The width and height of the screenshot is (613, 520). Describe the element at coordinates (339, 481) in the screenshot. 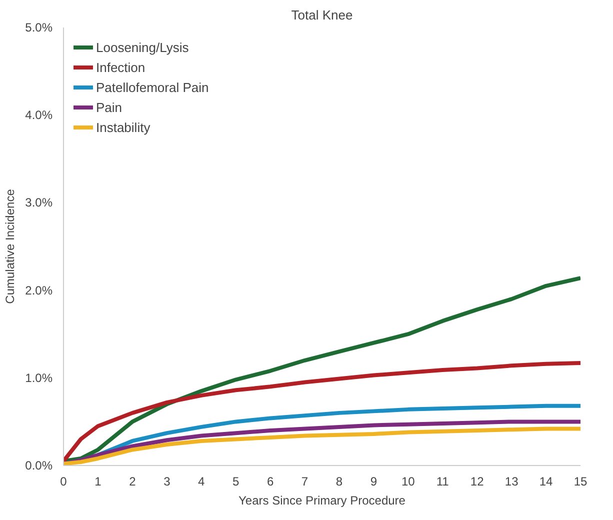

I see `x-tick-label: 8` at that location.